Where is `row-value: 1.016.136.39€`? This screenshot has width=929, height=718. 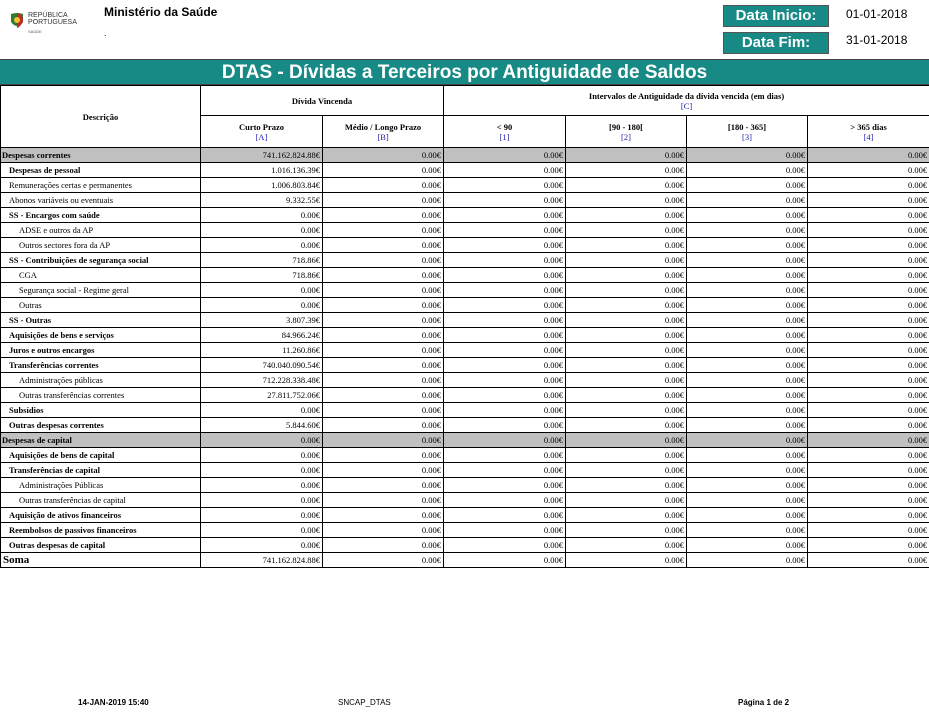 row-value: 1.016.136.39€ is located at coordinates (261, 170).